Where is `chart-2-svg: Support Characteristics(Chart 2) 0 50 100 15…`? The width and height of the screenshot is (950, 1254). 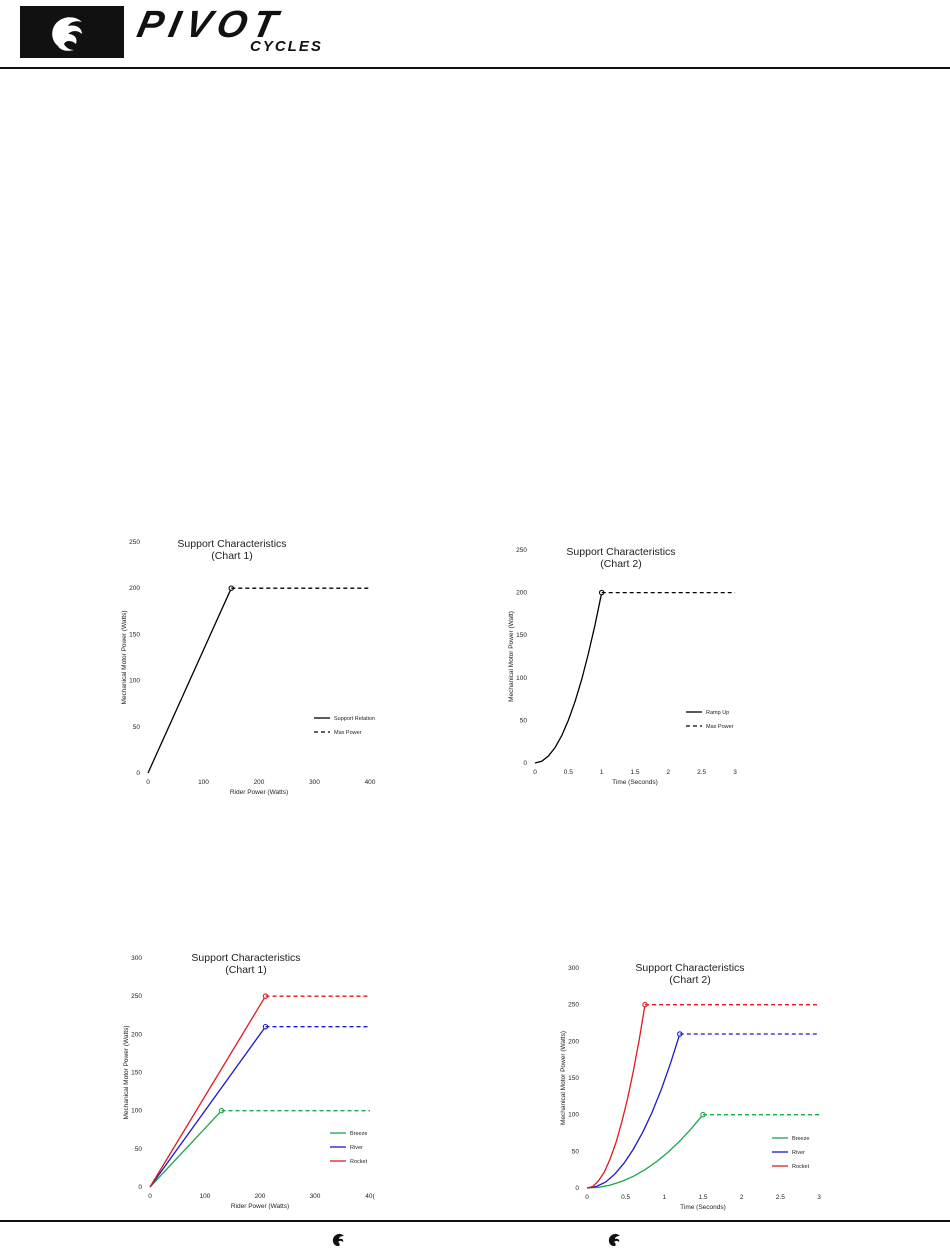 chart-2-svg: Support Characteristics(Chart 2) 0 50 100 15… is located at coordinates (622, 666).